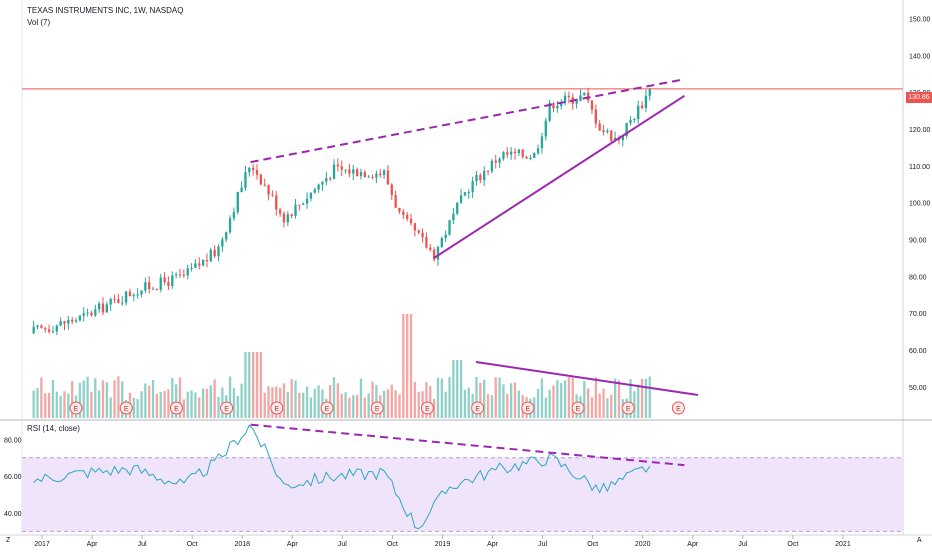 The height and width of the screenshot is (555, 932). I want to click on time-tick-label: Oct, so click(592, 544).